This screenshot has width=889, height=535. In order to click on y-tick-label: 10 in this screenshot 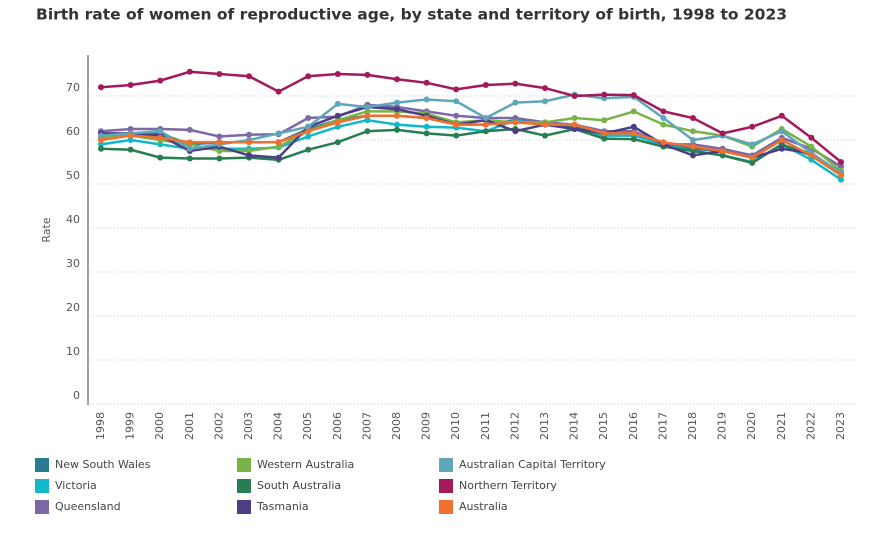, I will do `click(73, 351)`.